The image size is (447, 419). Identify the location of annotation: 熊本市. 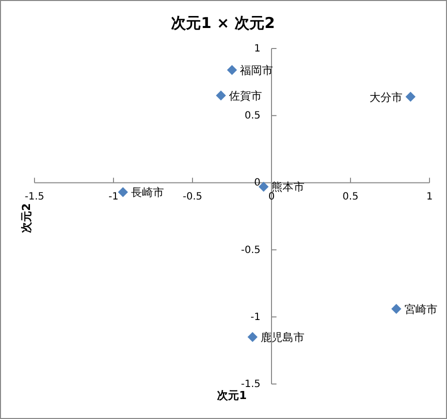
(288, 187).